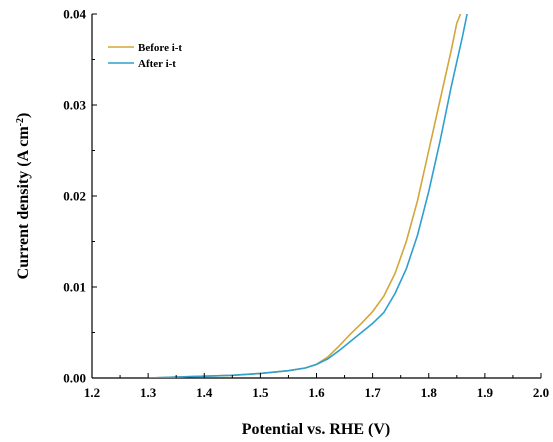  What do you see at coordinates (92, 392) in the screenshot?
I see `x-tick-label: 1.2` at bounding box center [92, 392].